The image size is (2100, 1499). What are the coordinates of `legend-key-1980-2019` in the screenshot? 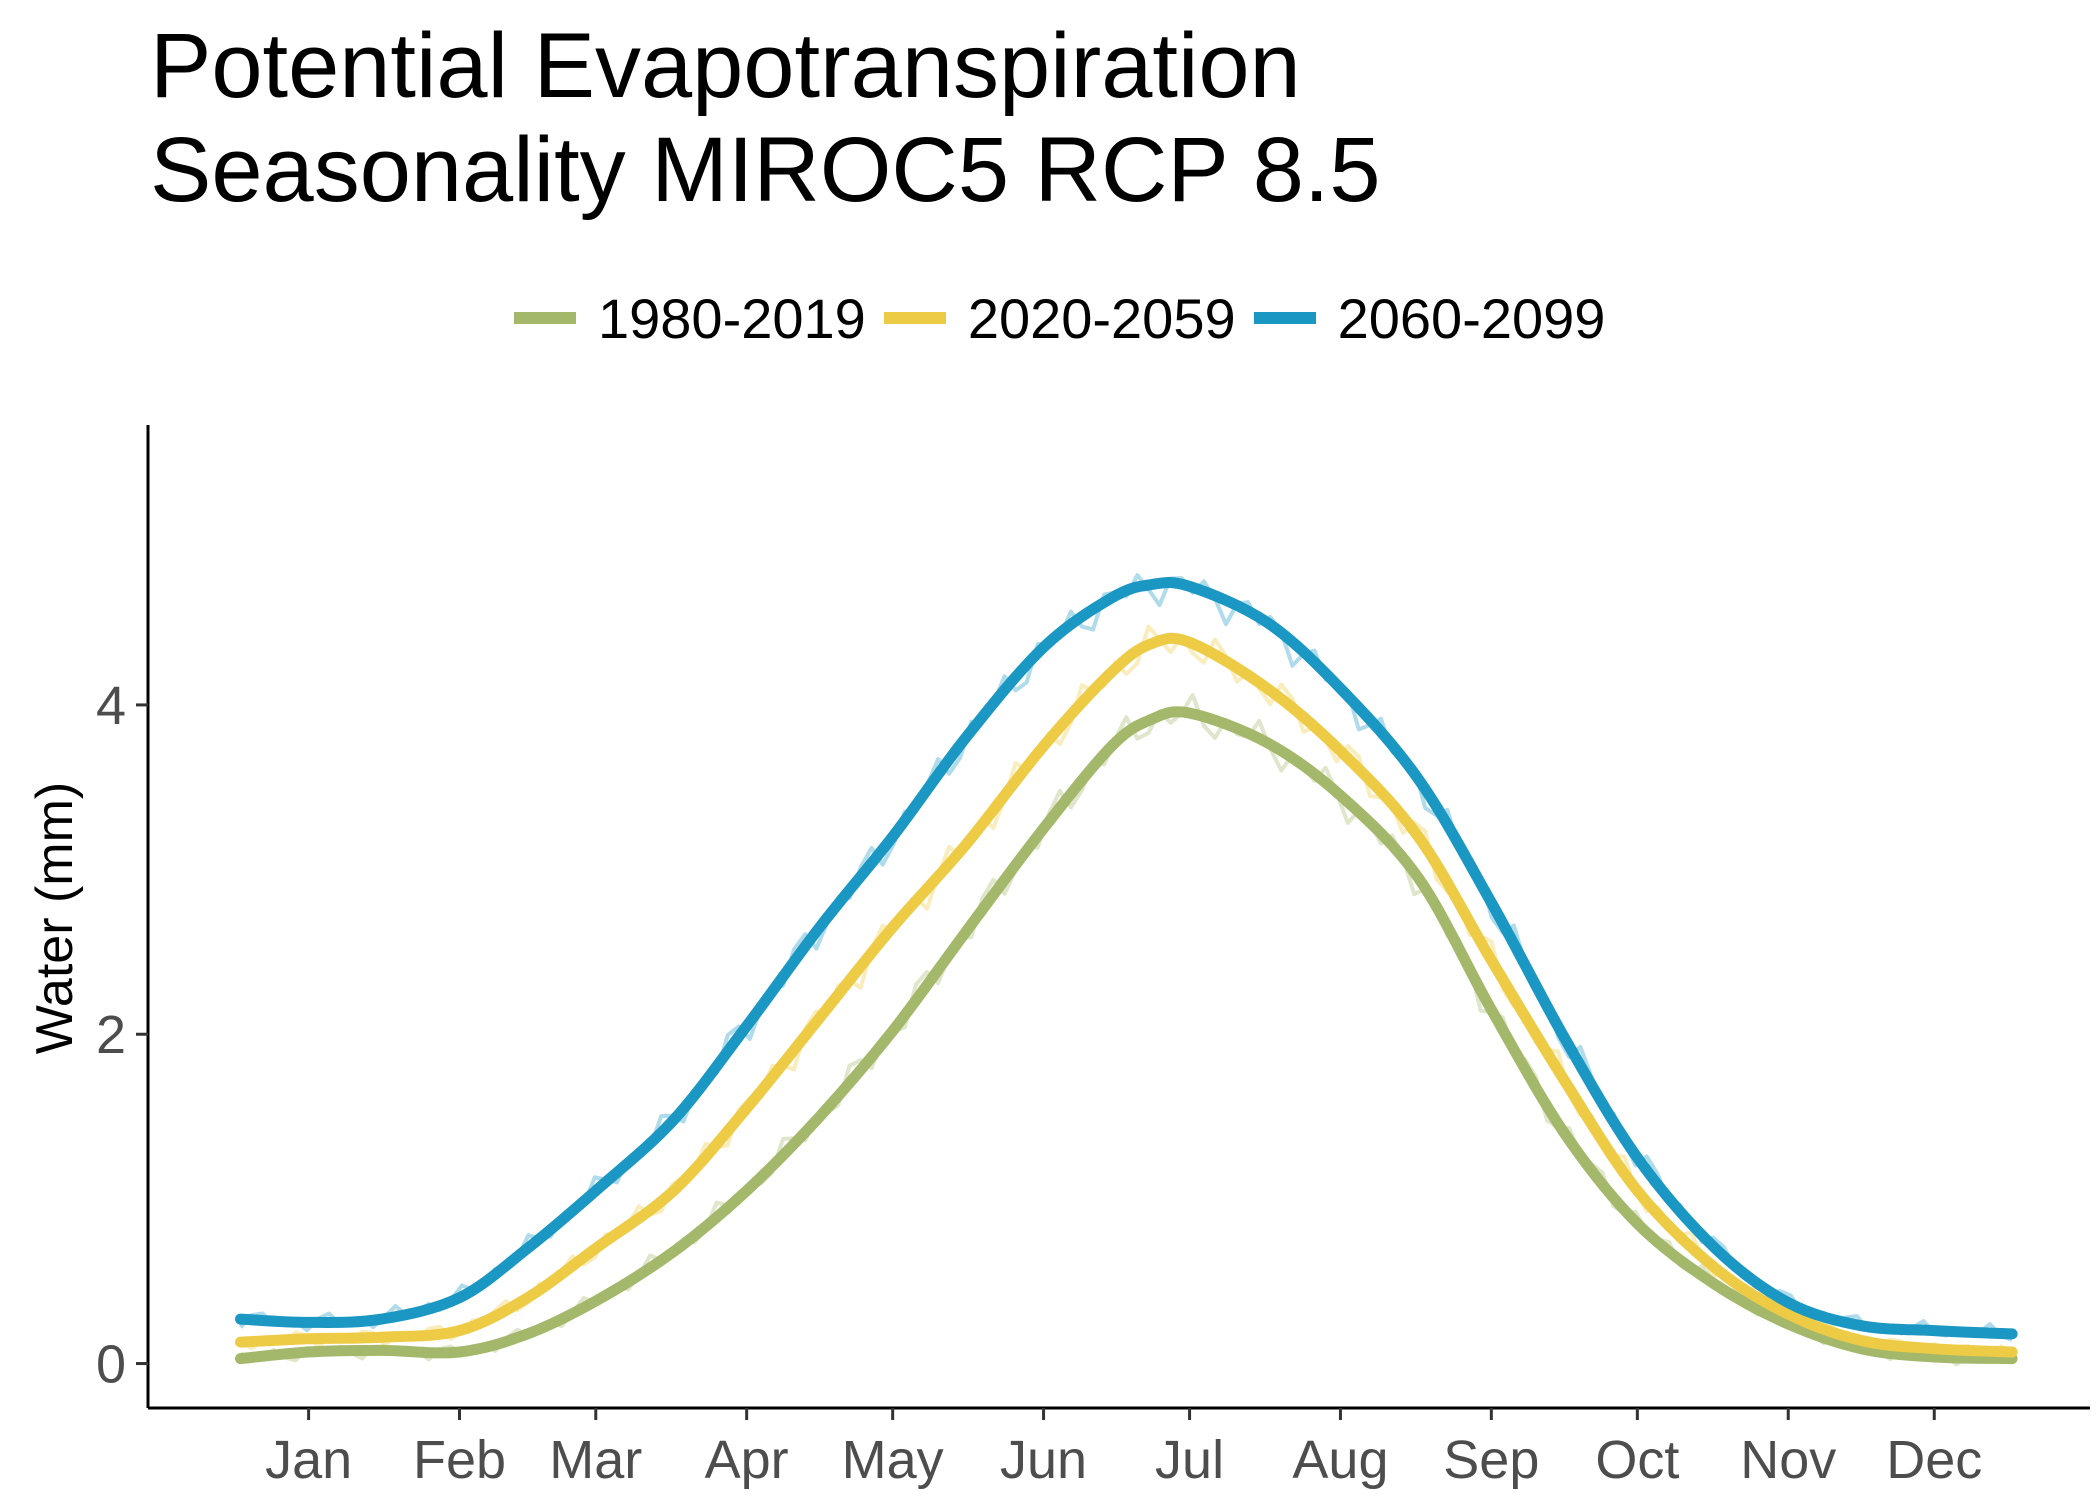 It's located at (545, 318).